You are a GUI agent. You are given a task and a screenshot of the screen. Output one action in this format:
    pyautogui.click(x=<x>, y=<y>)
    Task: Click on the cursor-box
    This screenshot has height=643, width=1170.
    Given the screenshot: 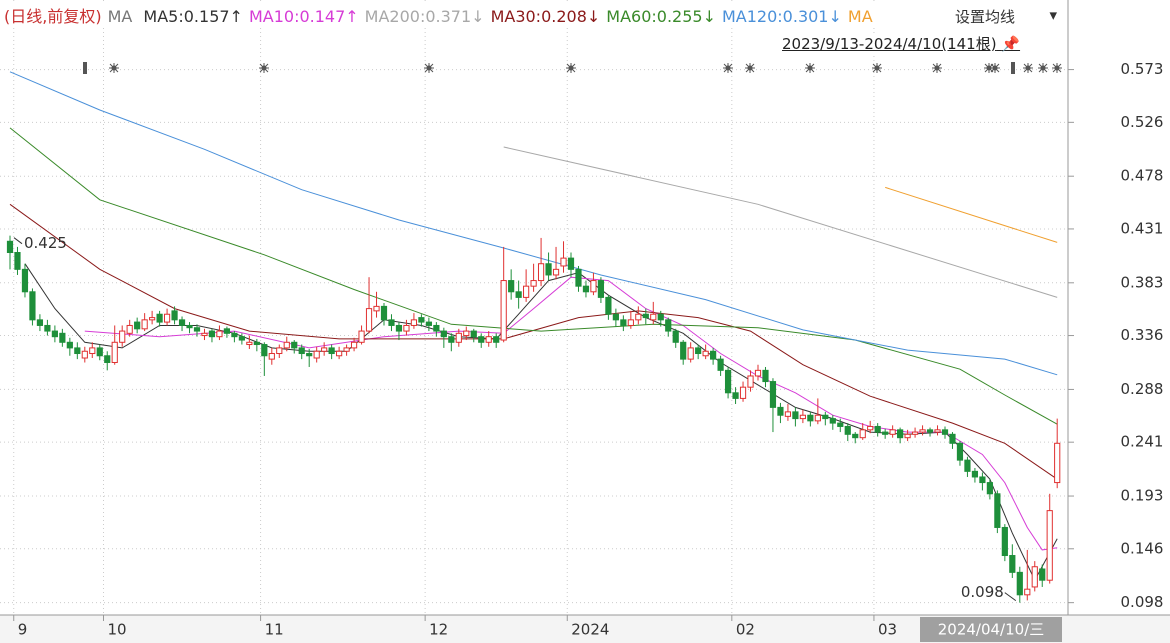 What is the action you would take?
    pyautogui.click(x=991, y=629)
    